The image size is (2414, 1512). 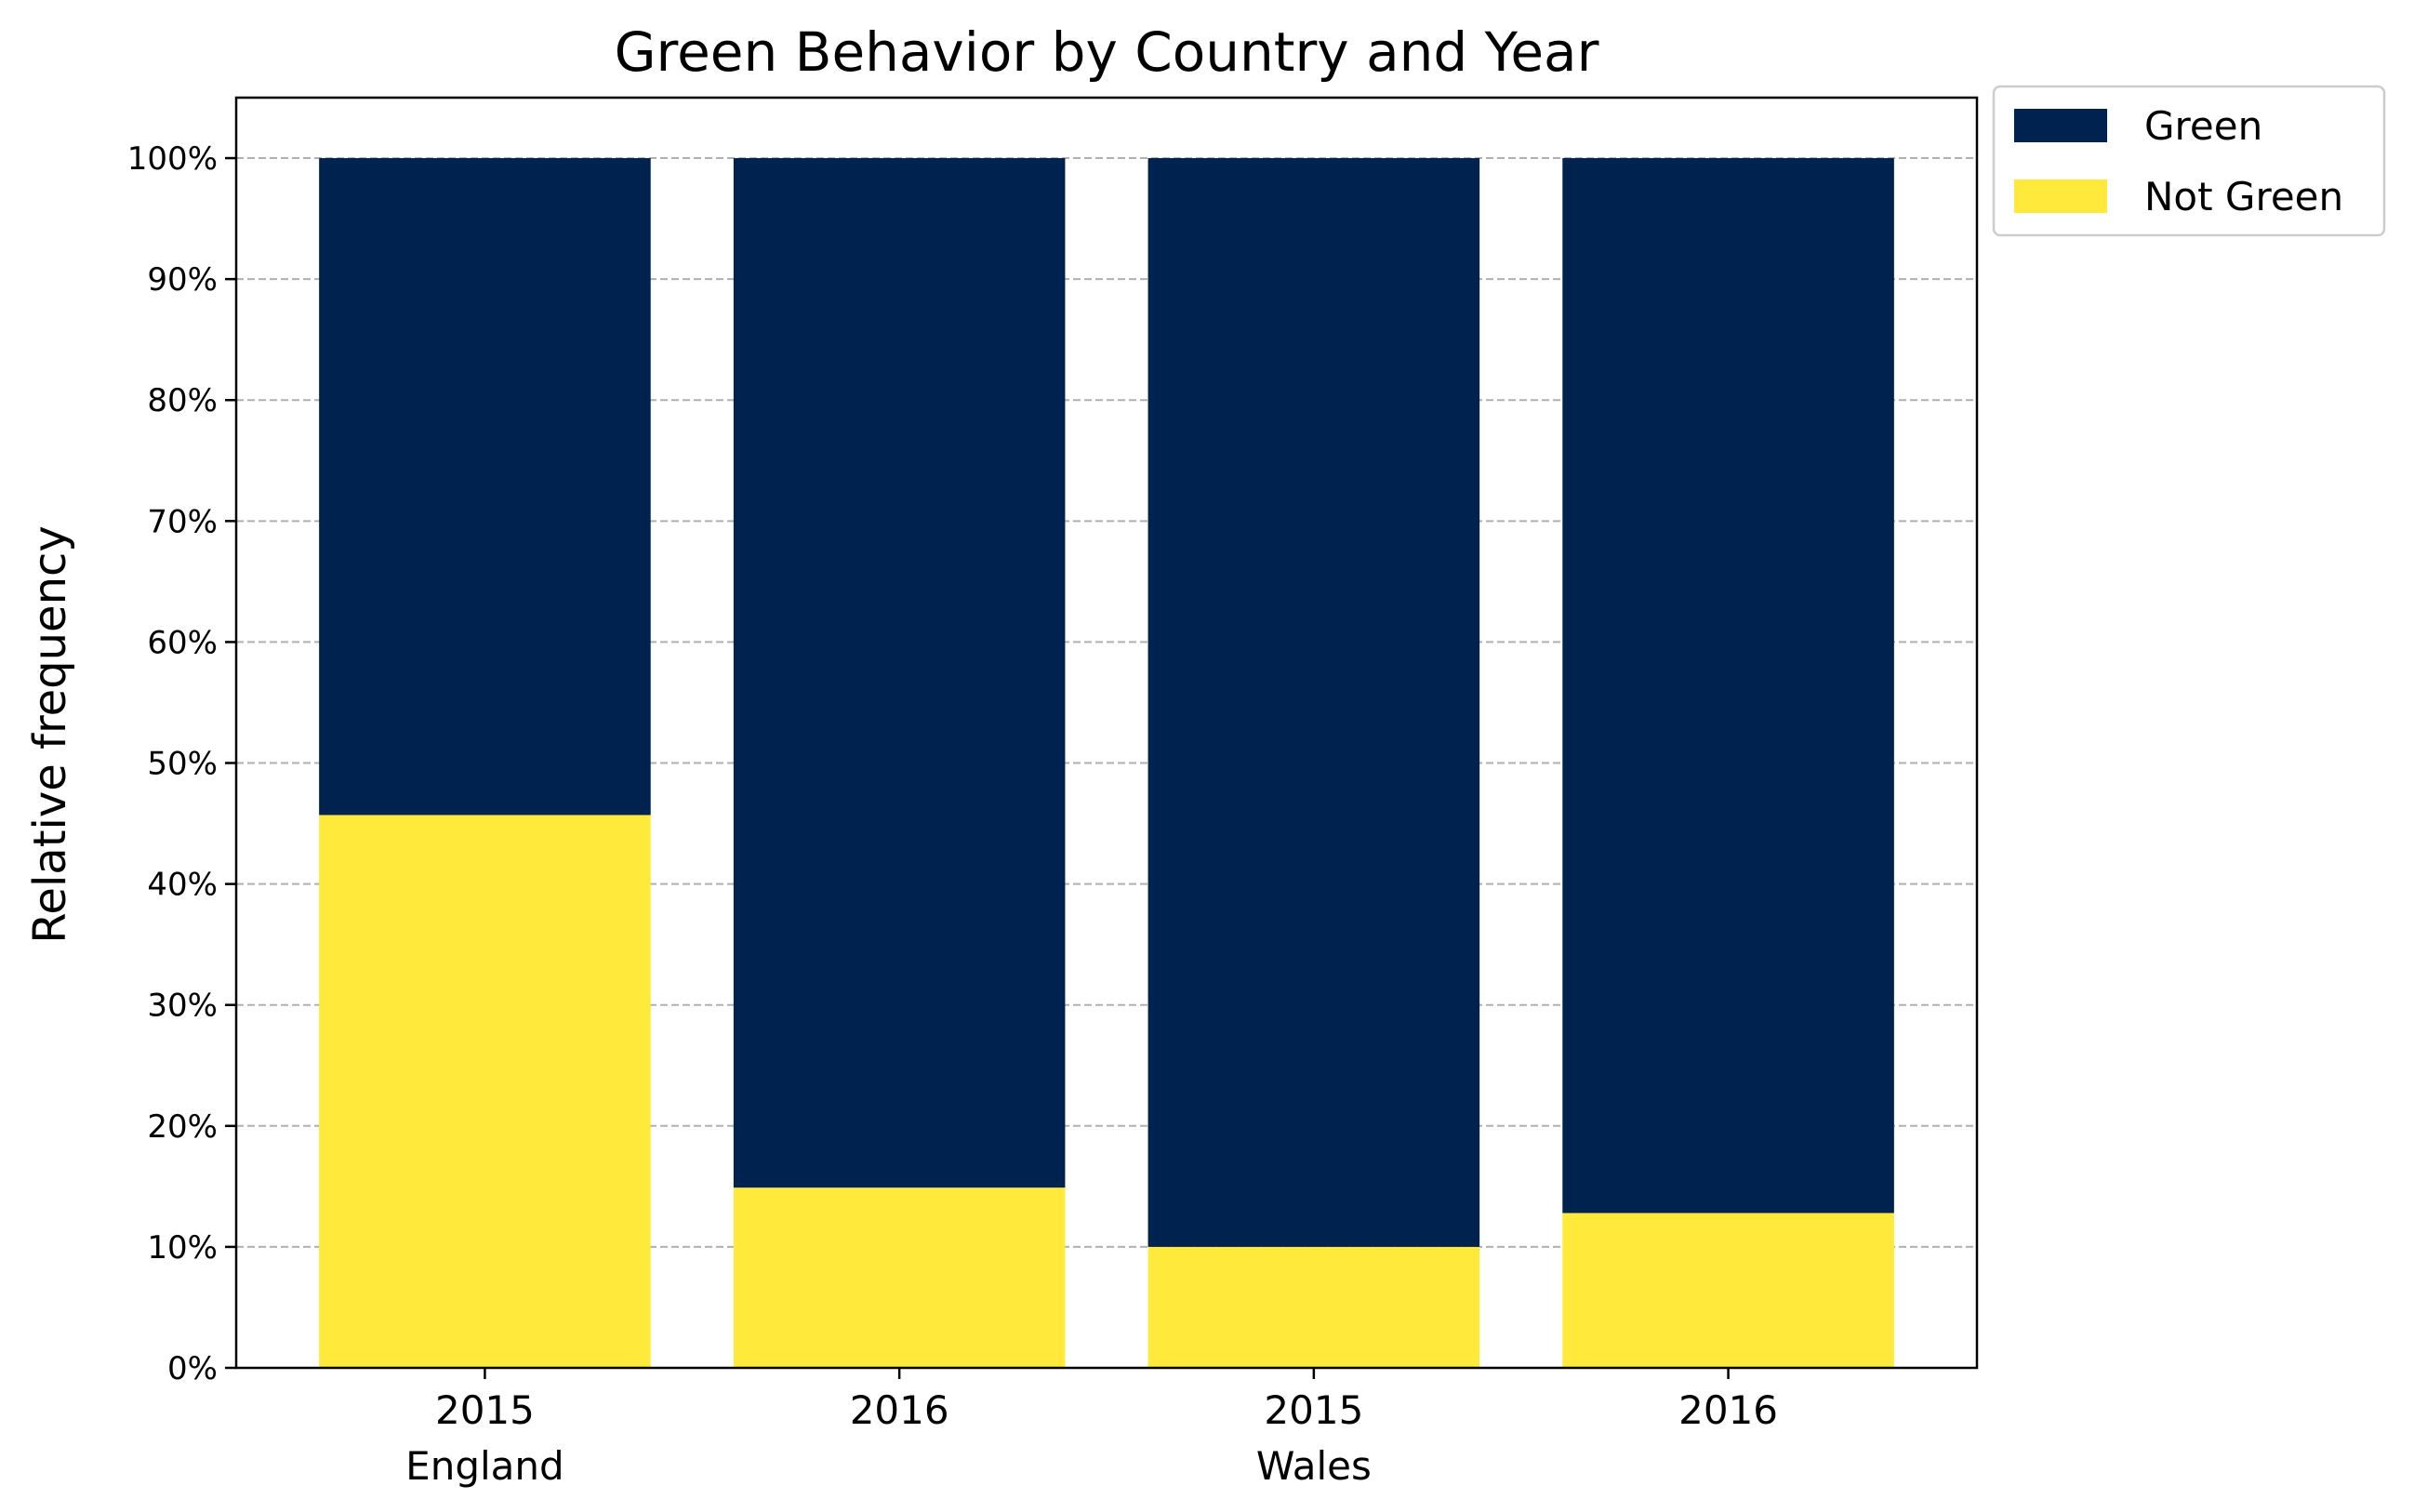 I want to click on y-tick-label: 80%, so click(x=182, y=400).